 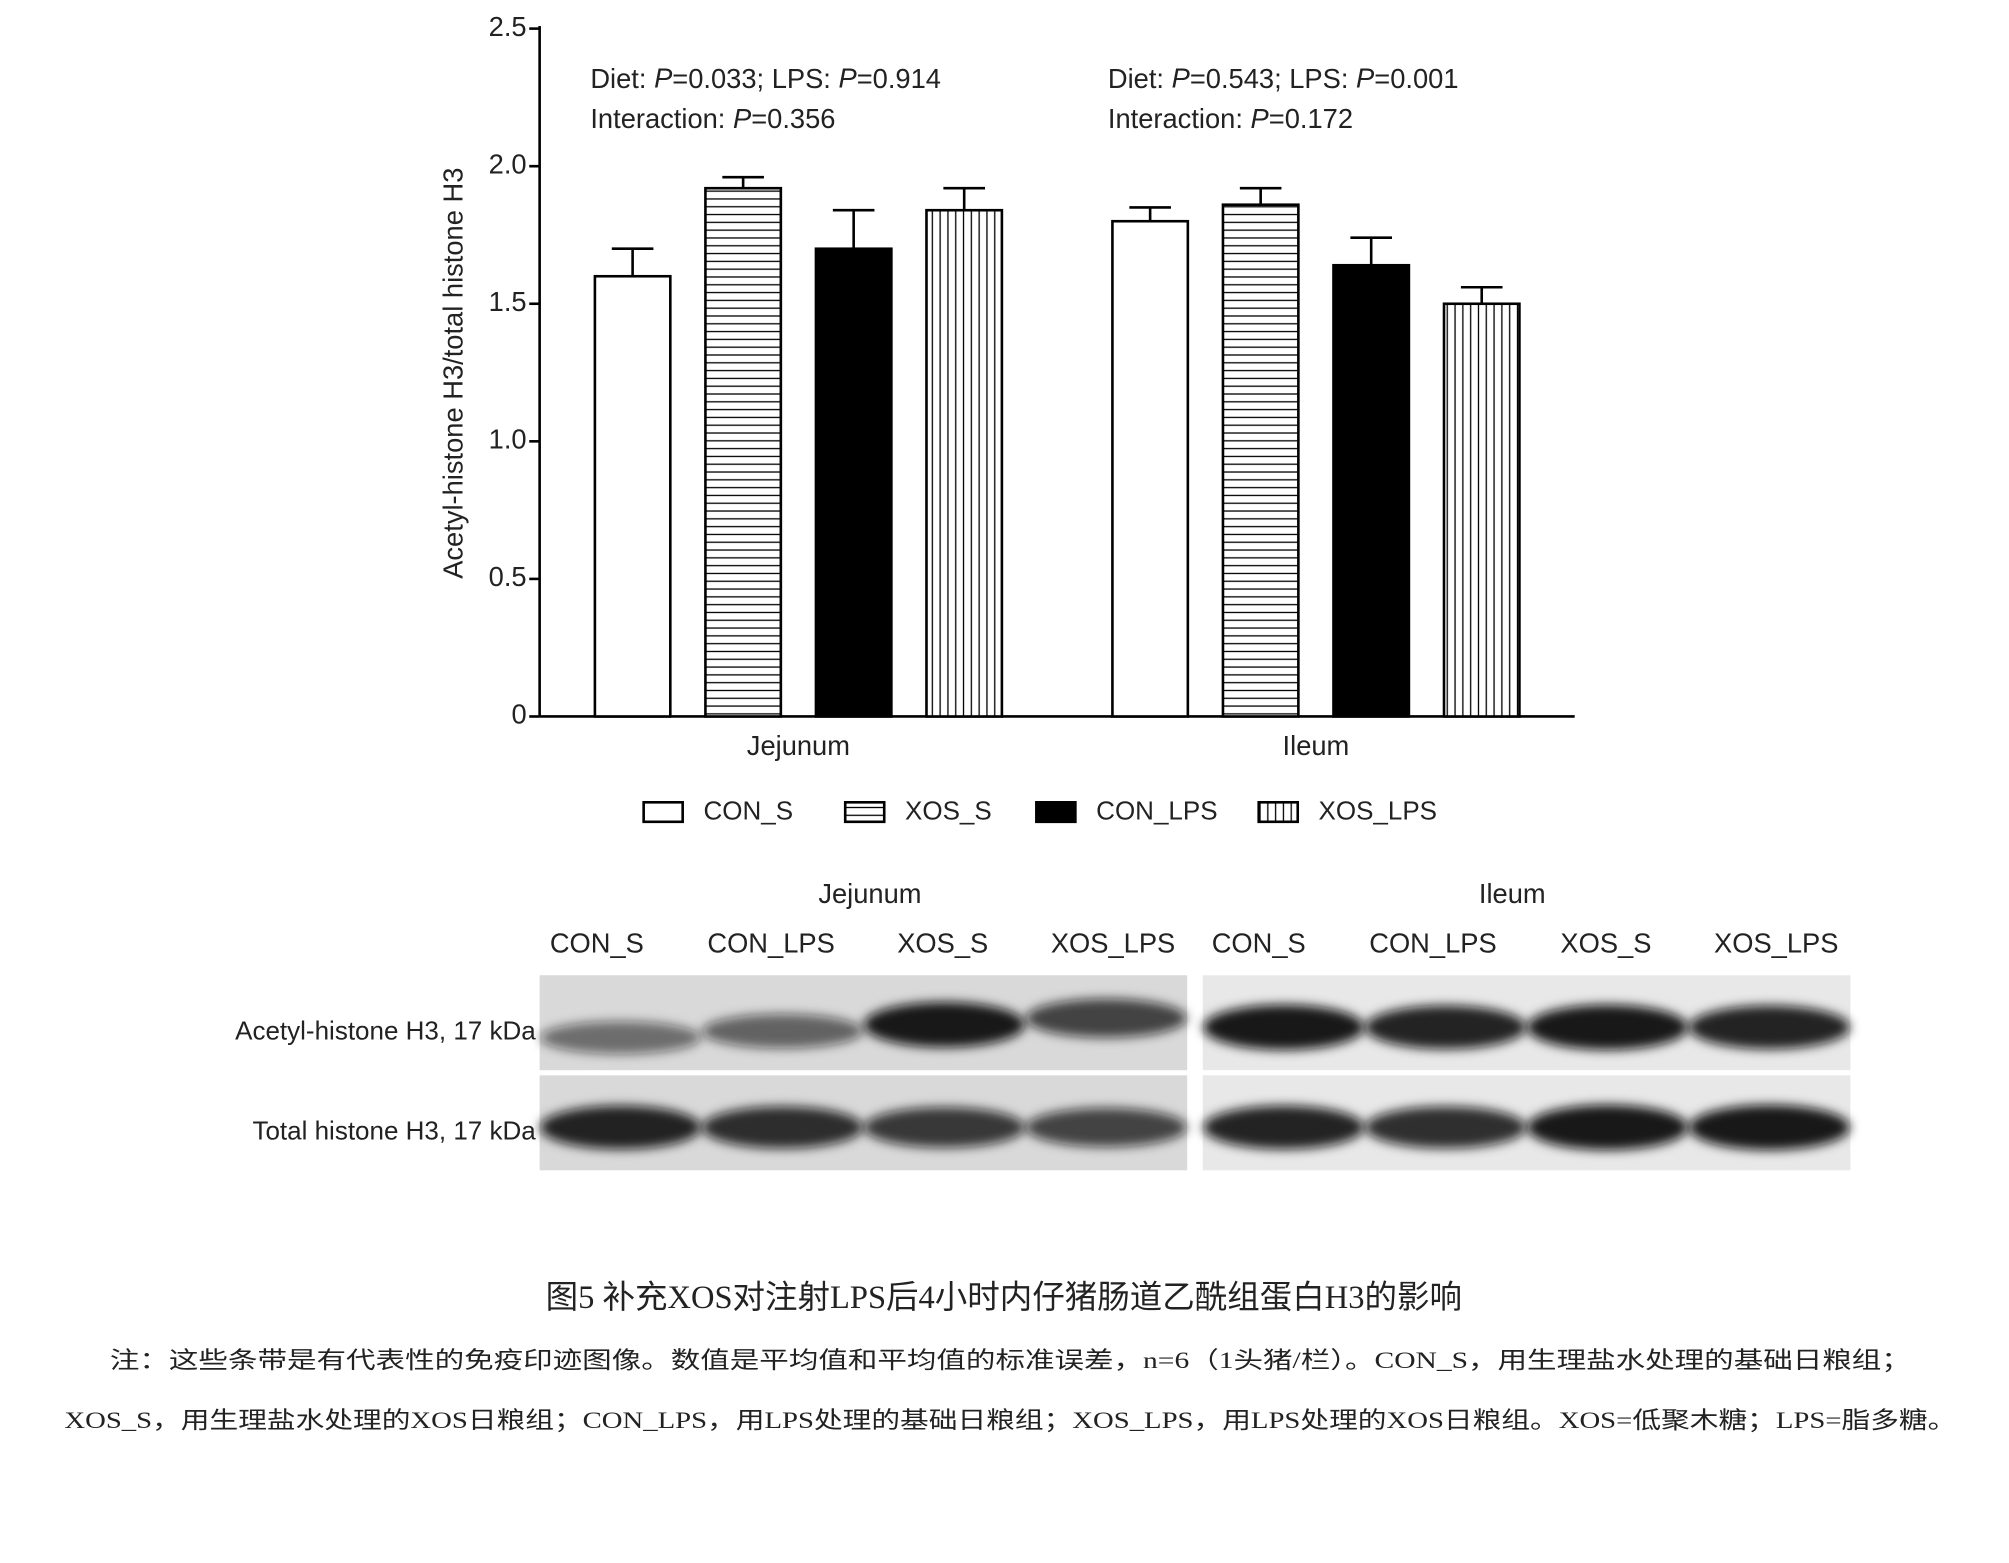 I want to click on y-axis-label: Acetyl-histone H3/total histone H3, so click(x=452, y=373).